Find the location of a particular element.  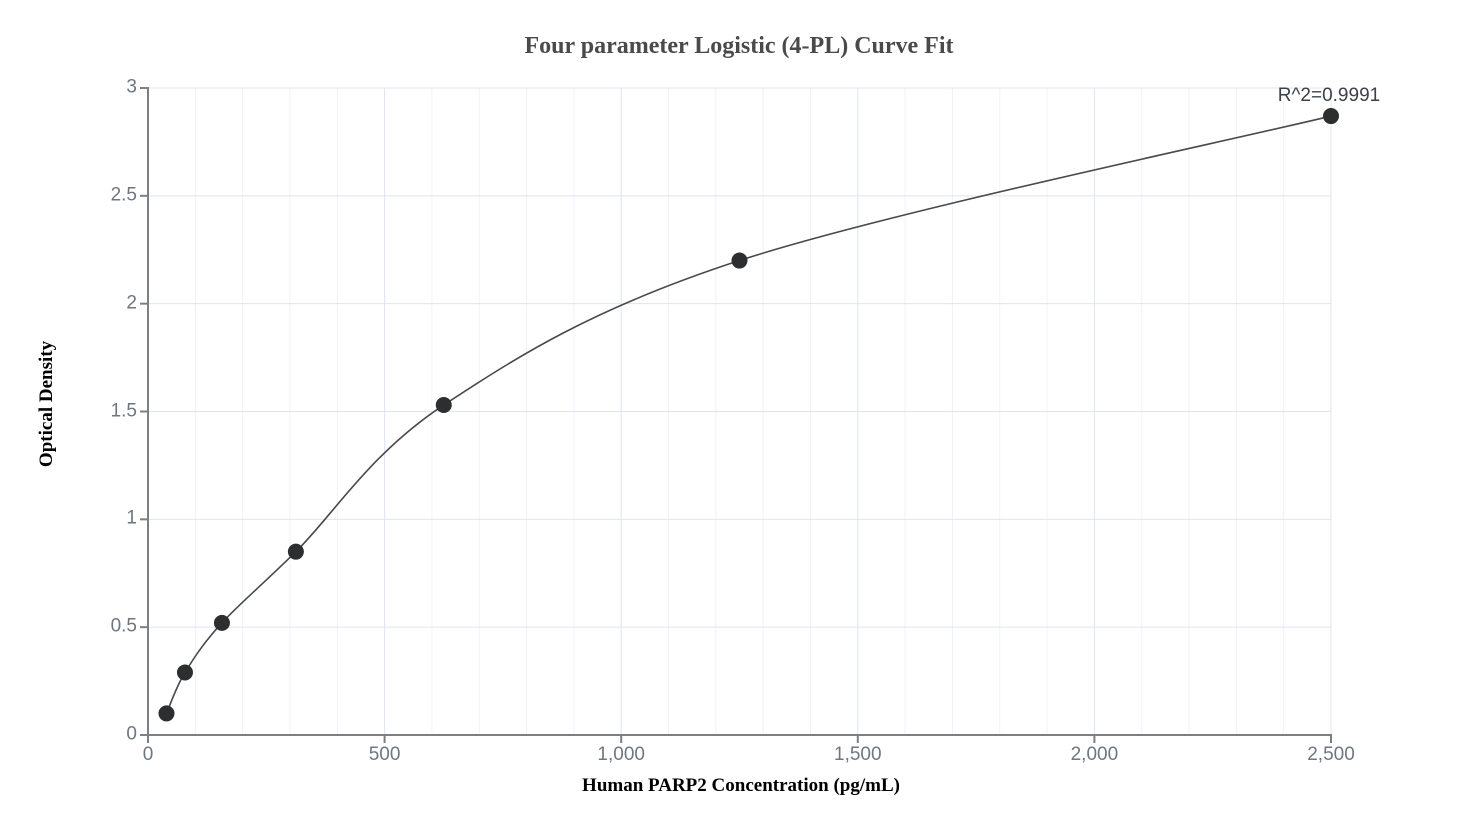

y-tick-label: 0.5 is located at coordinates (123, 626).